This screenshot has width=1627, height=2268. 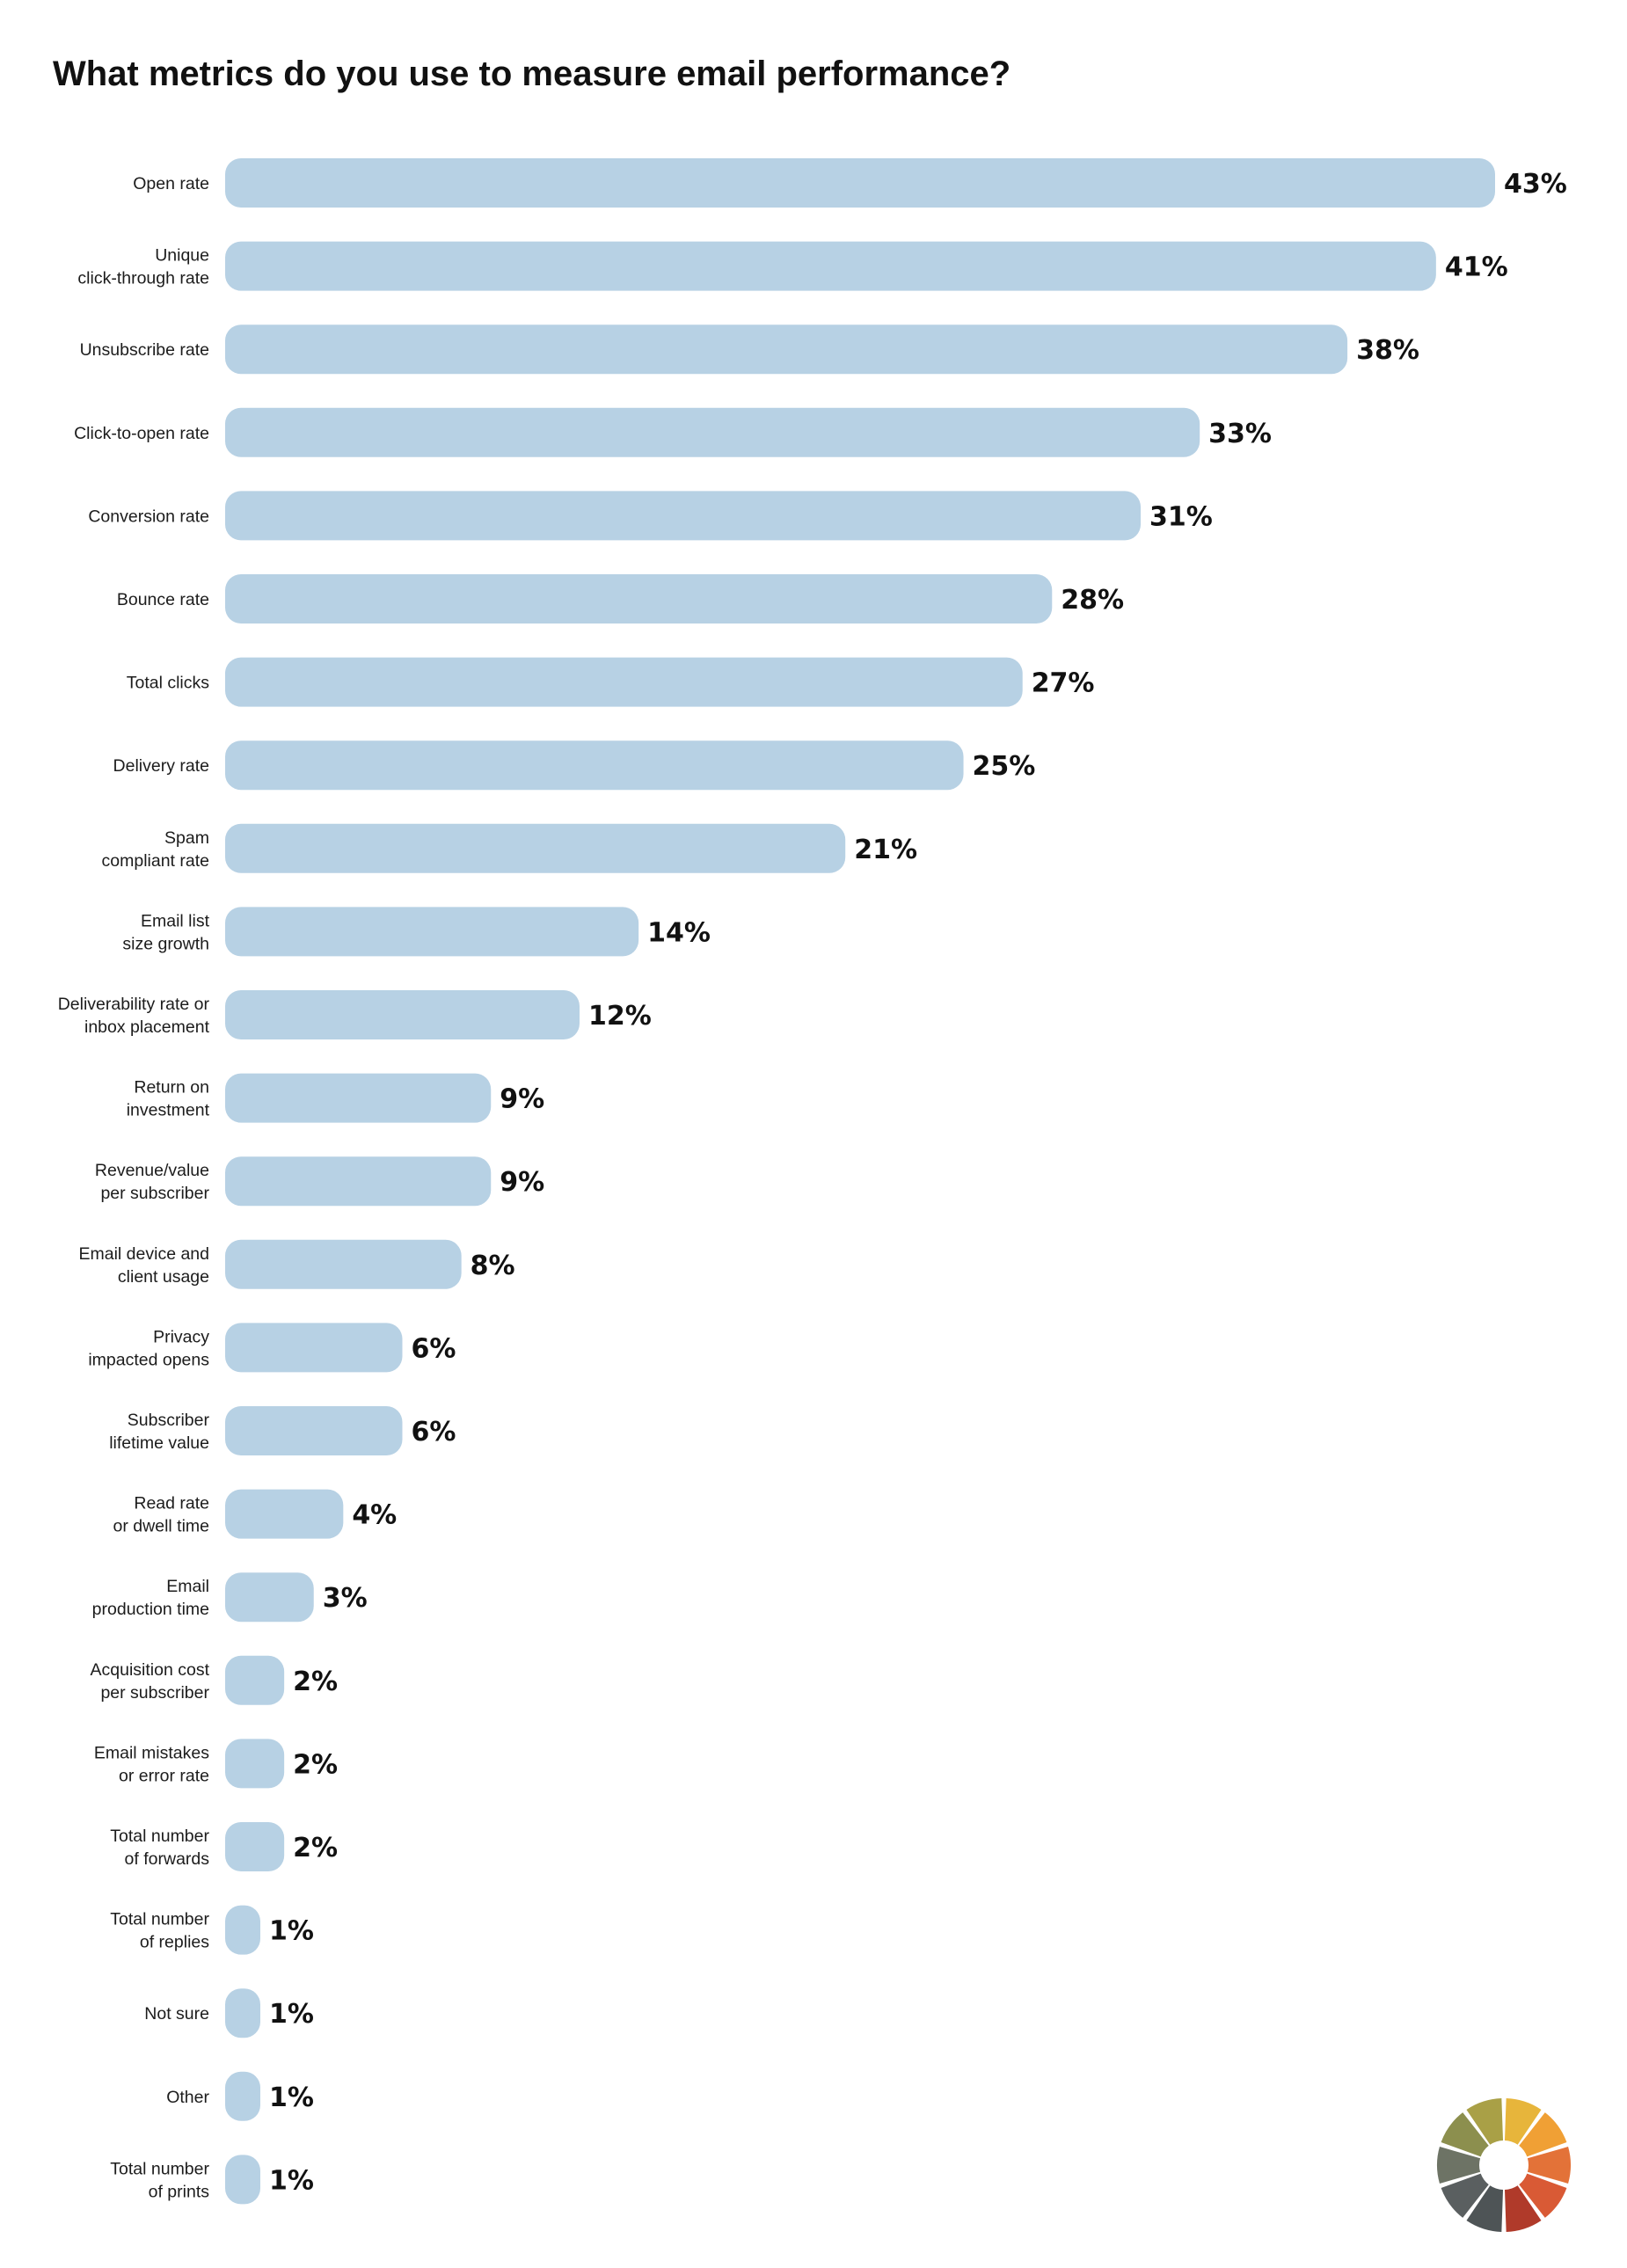 I want to click on bar-row: Total clicks 27%, so click(x=611, y=682).